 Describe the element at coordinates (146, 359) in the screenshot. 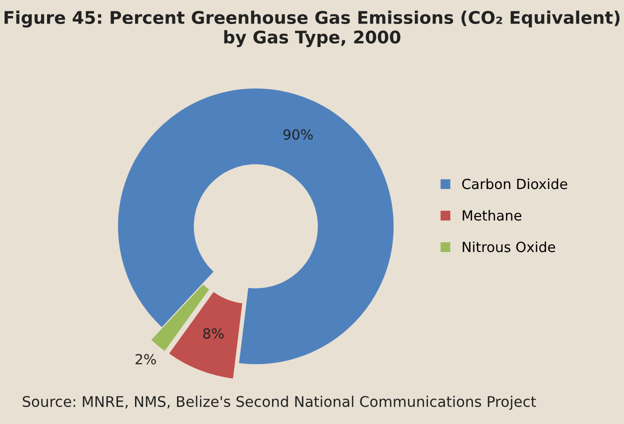

I see `data-label: 2%` at that location.